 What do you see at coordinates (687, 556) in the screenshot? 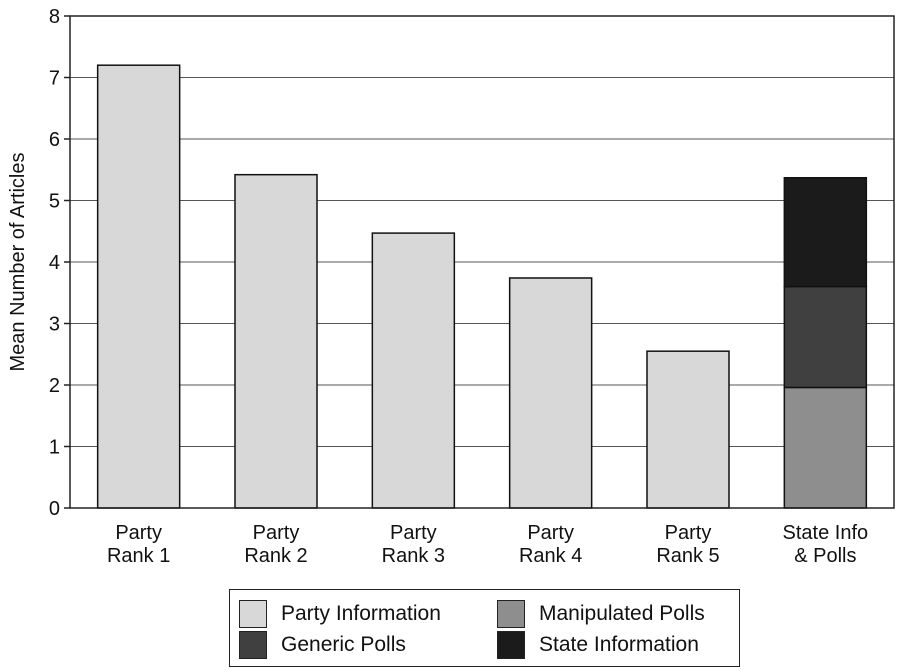
I see `x-tick-label: Rank 5` at bounding box center [687, 556].